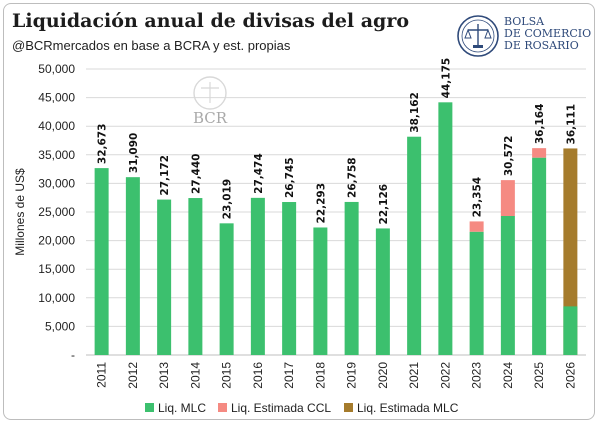  Describe the element at coordinates (478, 36) in the screenshot. I see `bcr-seal-icon` at that location.